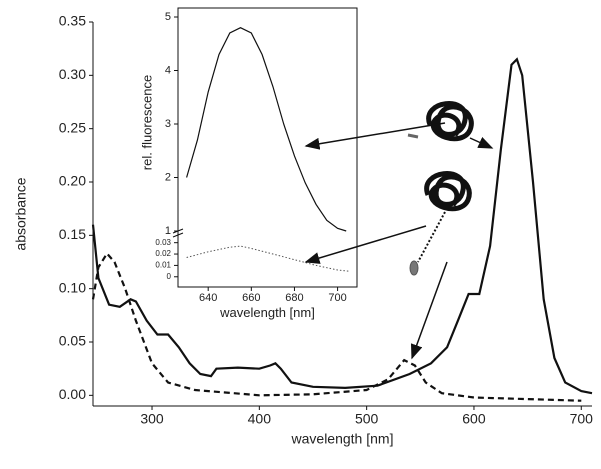  Describe the element at coordinates (208, 298) in the screenshot. I see `x-tick-label: 640` at that location.